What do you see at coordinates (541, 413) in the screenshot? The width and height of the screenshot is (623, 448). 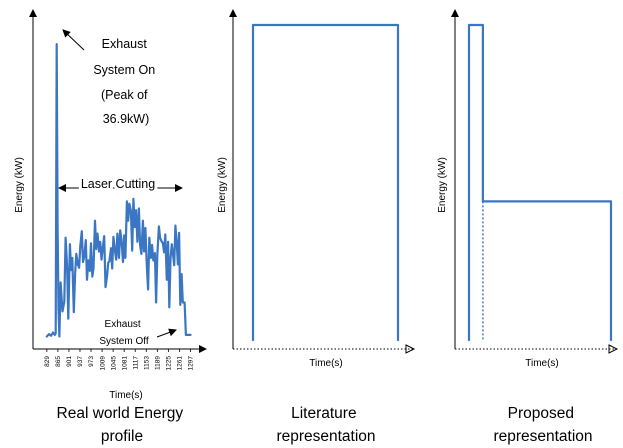 I see `p3-caption-line-1: Proposed` at bounding box center [541, 413].